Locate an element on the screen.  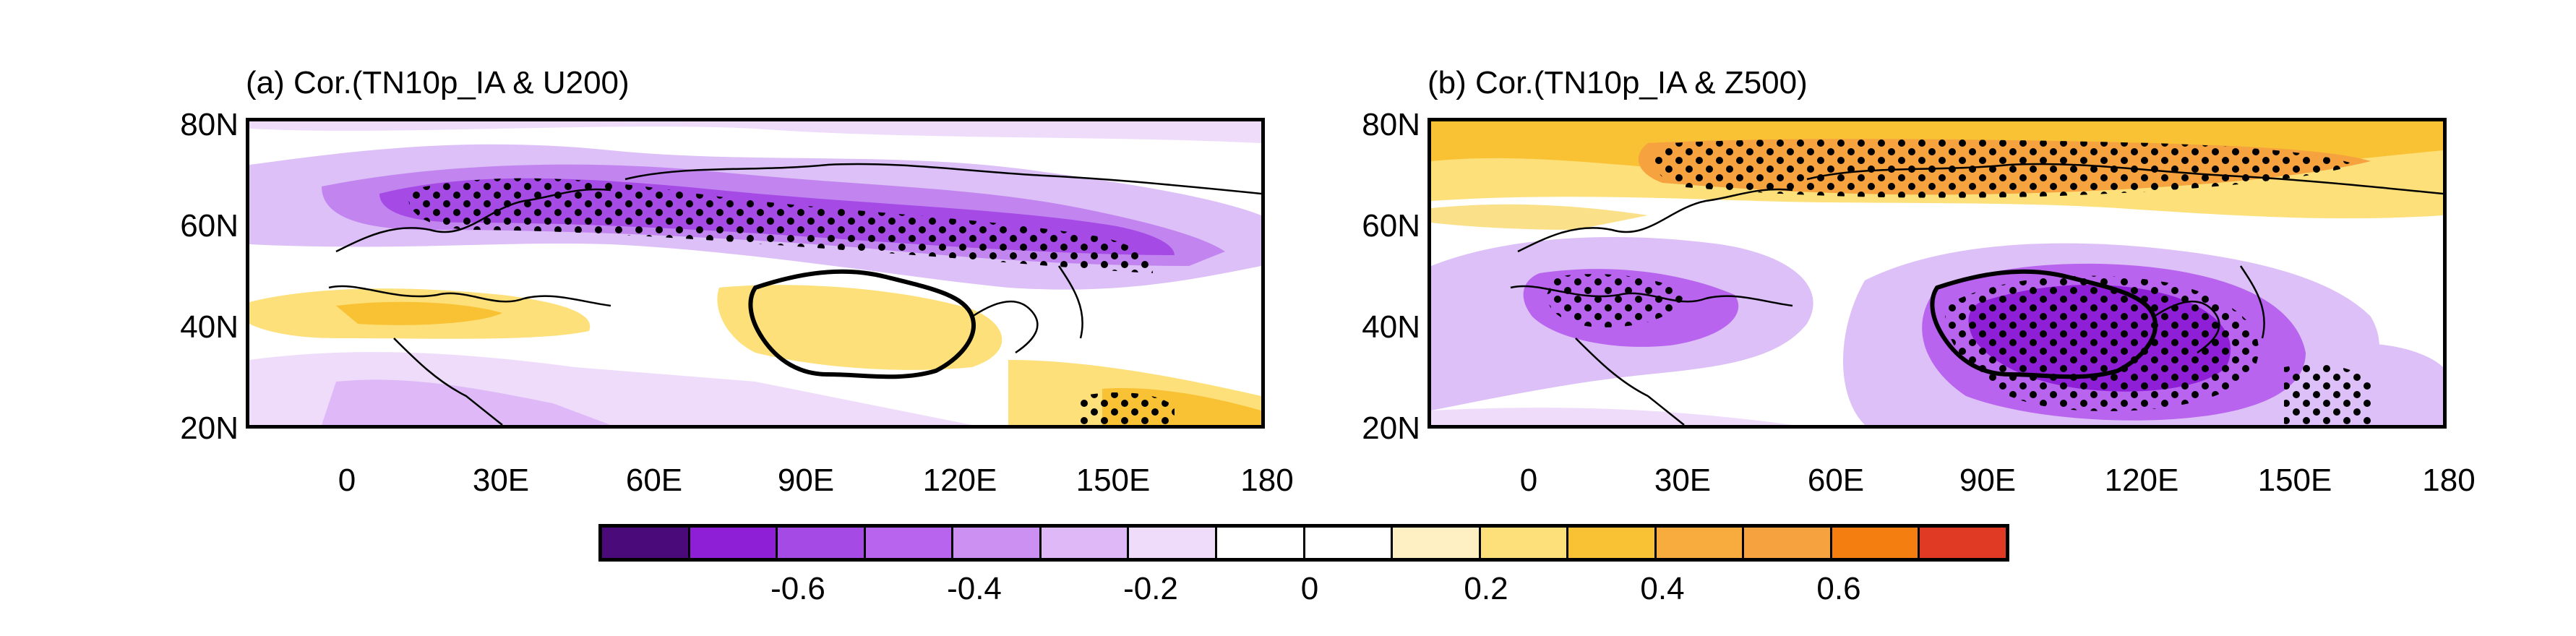
panel-a-xtick-60e: 60E is located at coordinates (654, 480).